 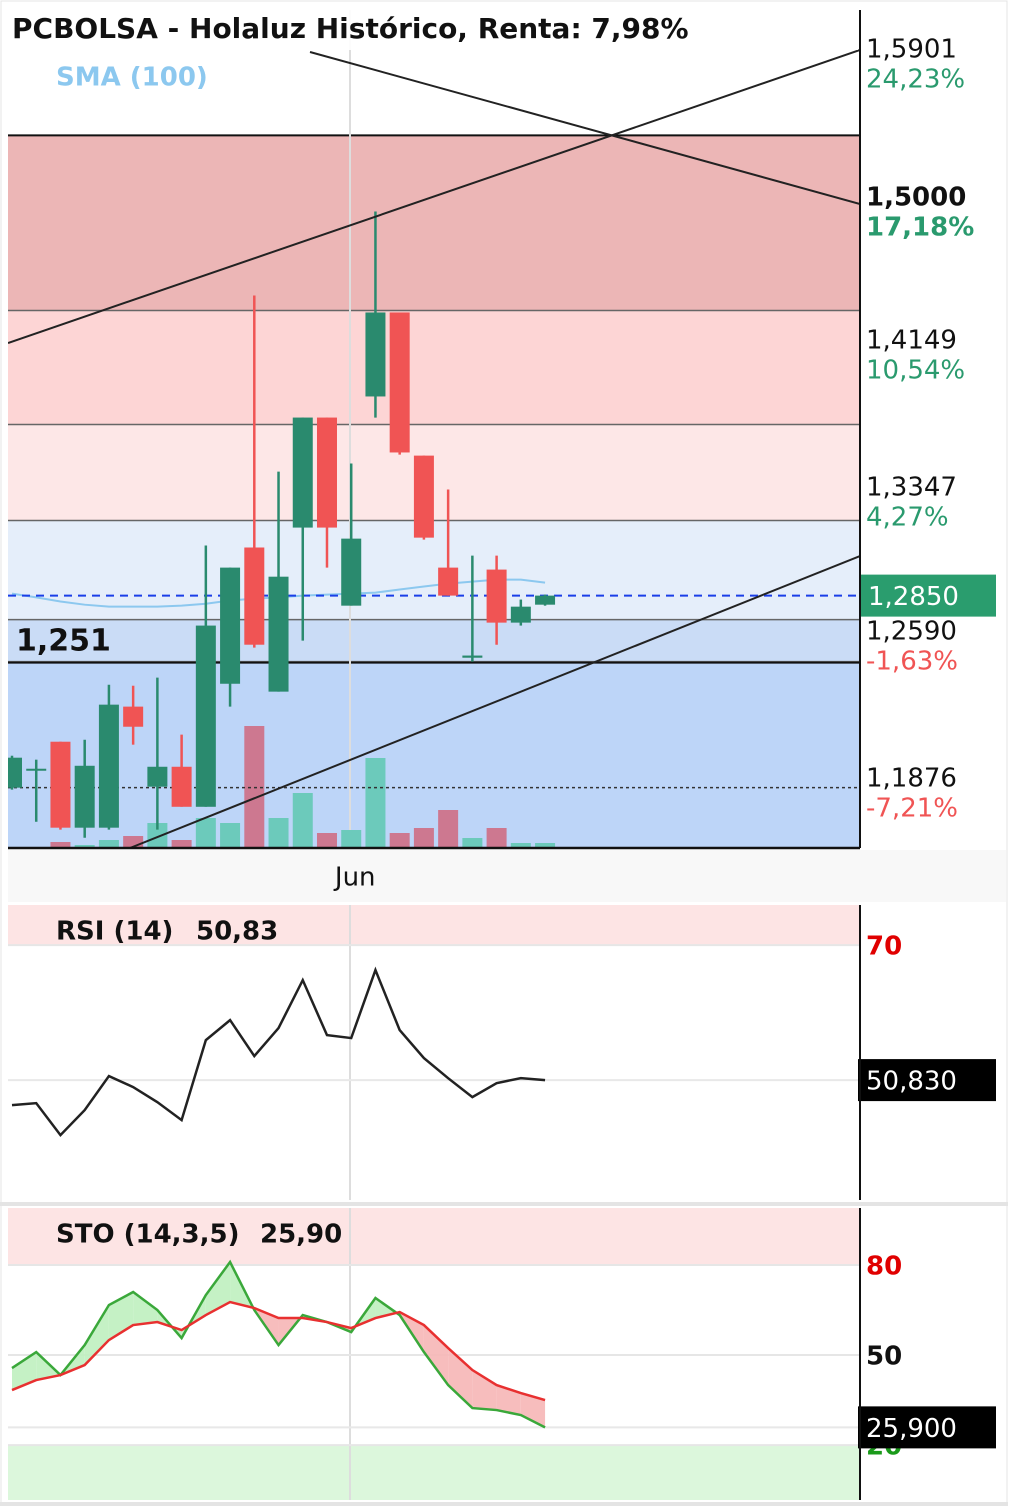 What do you see at coordinates (301, 1235) in the screenshot?
I see `panel-value: 25,90` at bounding box center [301, 1235].